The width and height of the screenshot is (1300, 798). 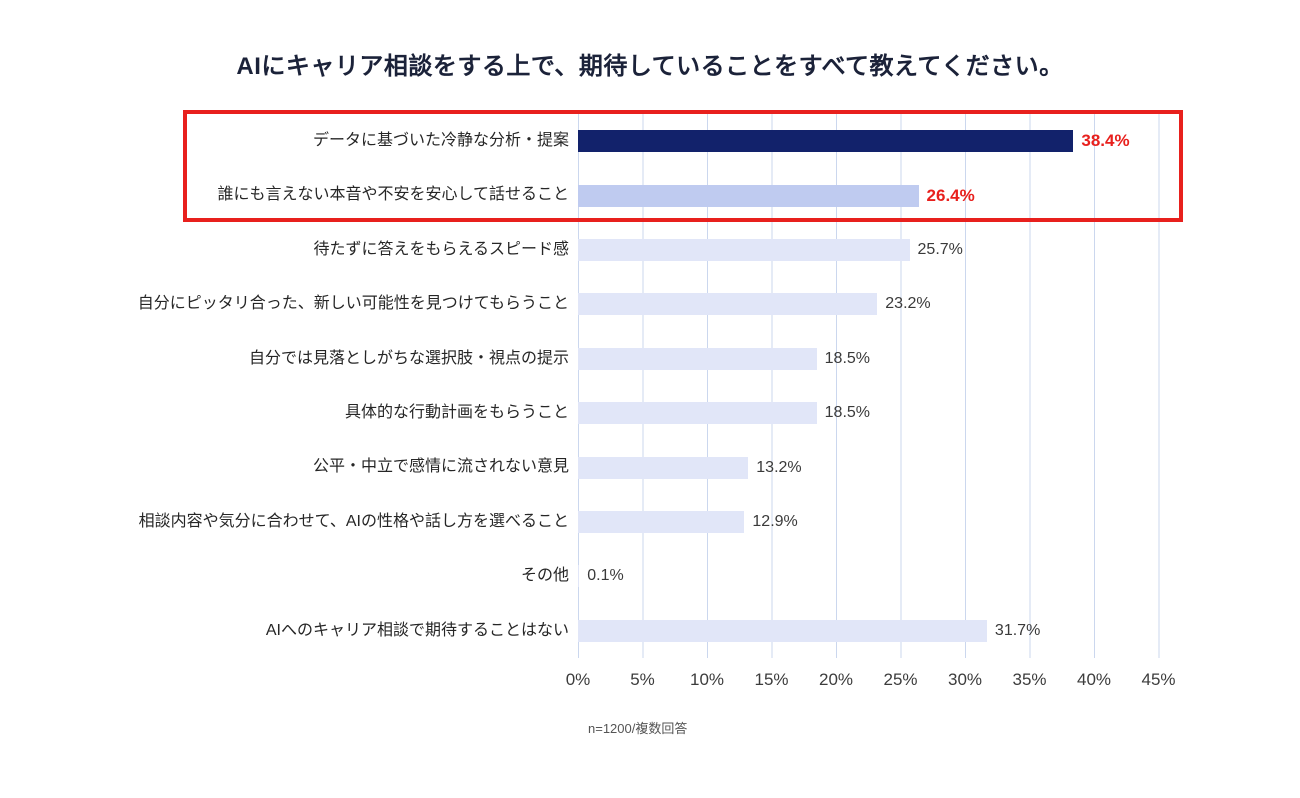 I want to click on bar-row: その他 0.1%, so click(x=640, y=576).